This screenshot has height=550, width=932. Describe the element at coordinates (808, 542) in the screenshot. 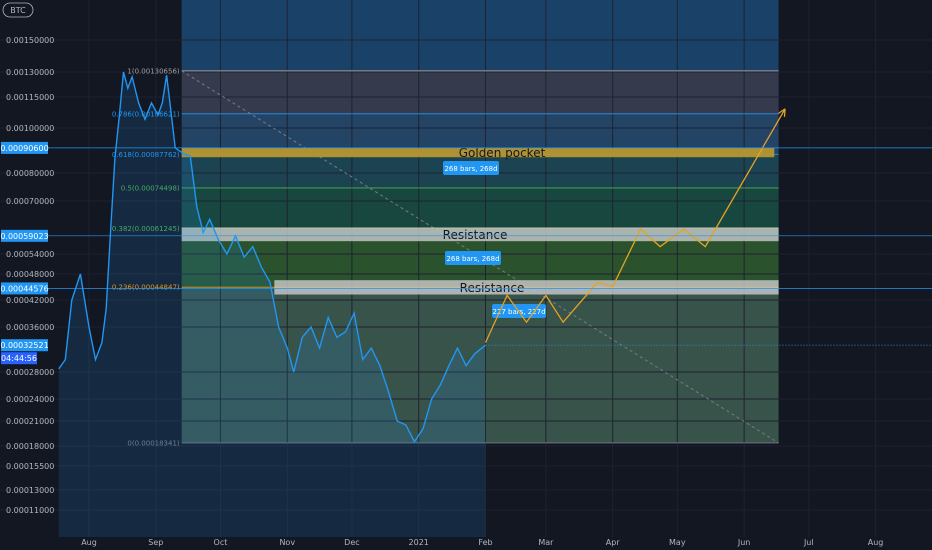

I see `x-tick-11: Jul` at that location.